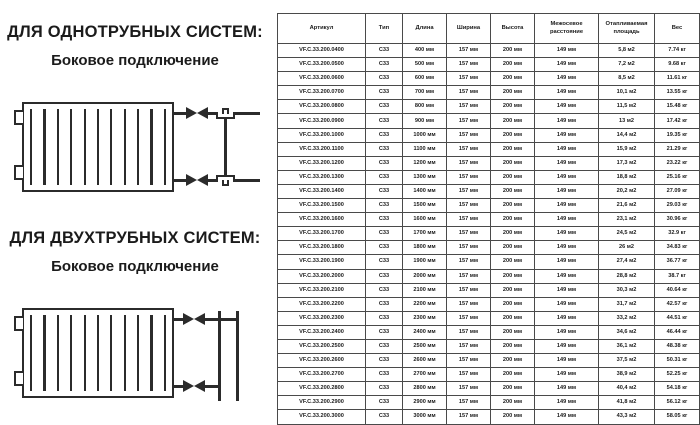 The height and width of the screenshot is (425, 700). What do you see at coordinates (677, 220) in the screenshot?
I see `cell-weight: 30.96 кг` at bounding box center [677, 220].